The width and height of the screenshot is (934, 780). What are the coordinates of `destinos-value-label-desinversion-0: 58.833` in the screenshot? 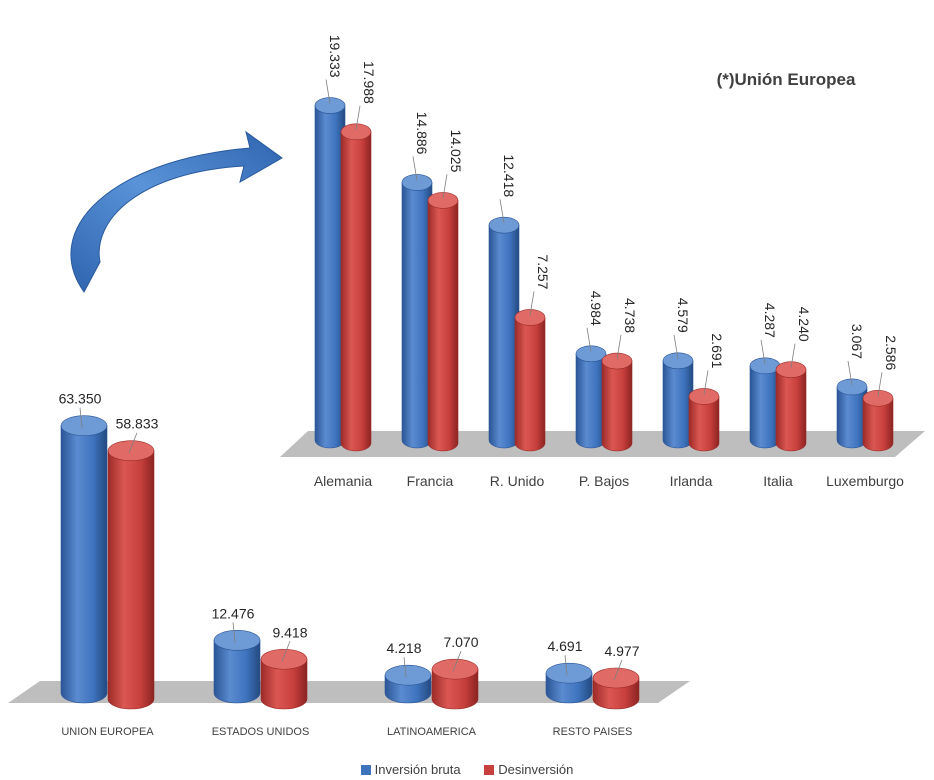 It's located at (137, 424).